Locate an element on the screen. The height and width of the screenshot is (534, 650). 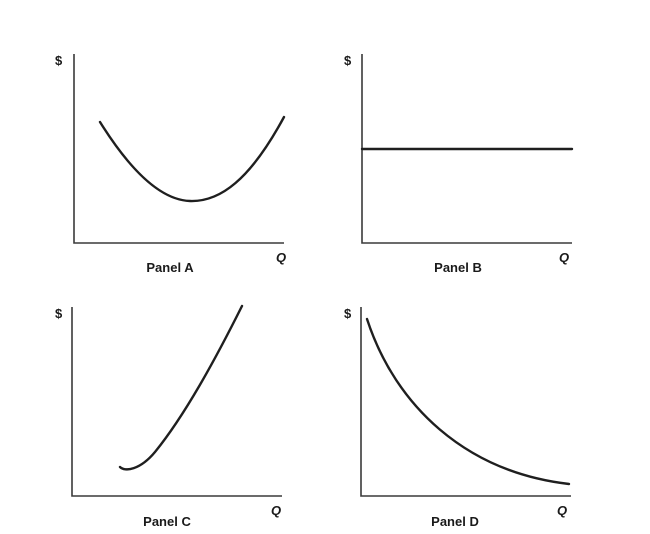
panel-b: $ Panel B Q is located at coordinates (459, 164).